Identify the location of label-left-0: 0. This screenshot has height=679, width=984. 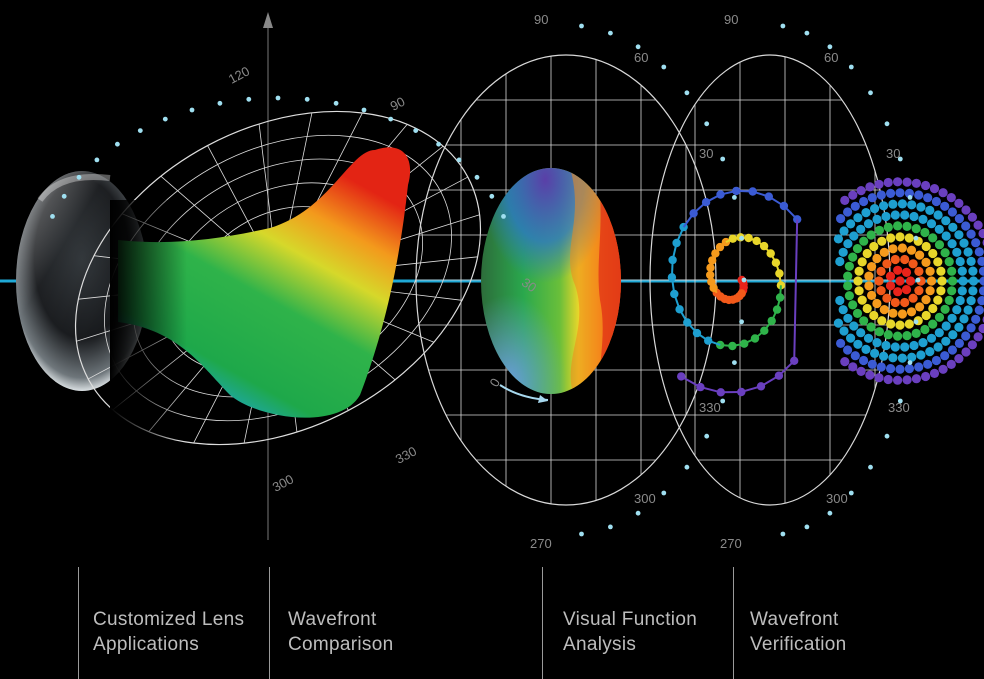
(494, 383).